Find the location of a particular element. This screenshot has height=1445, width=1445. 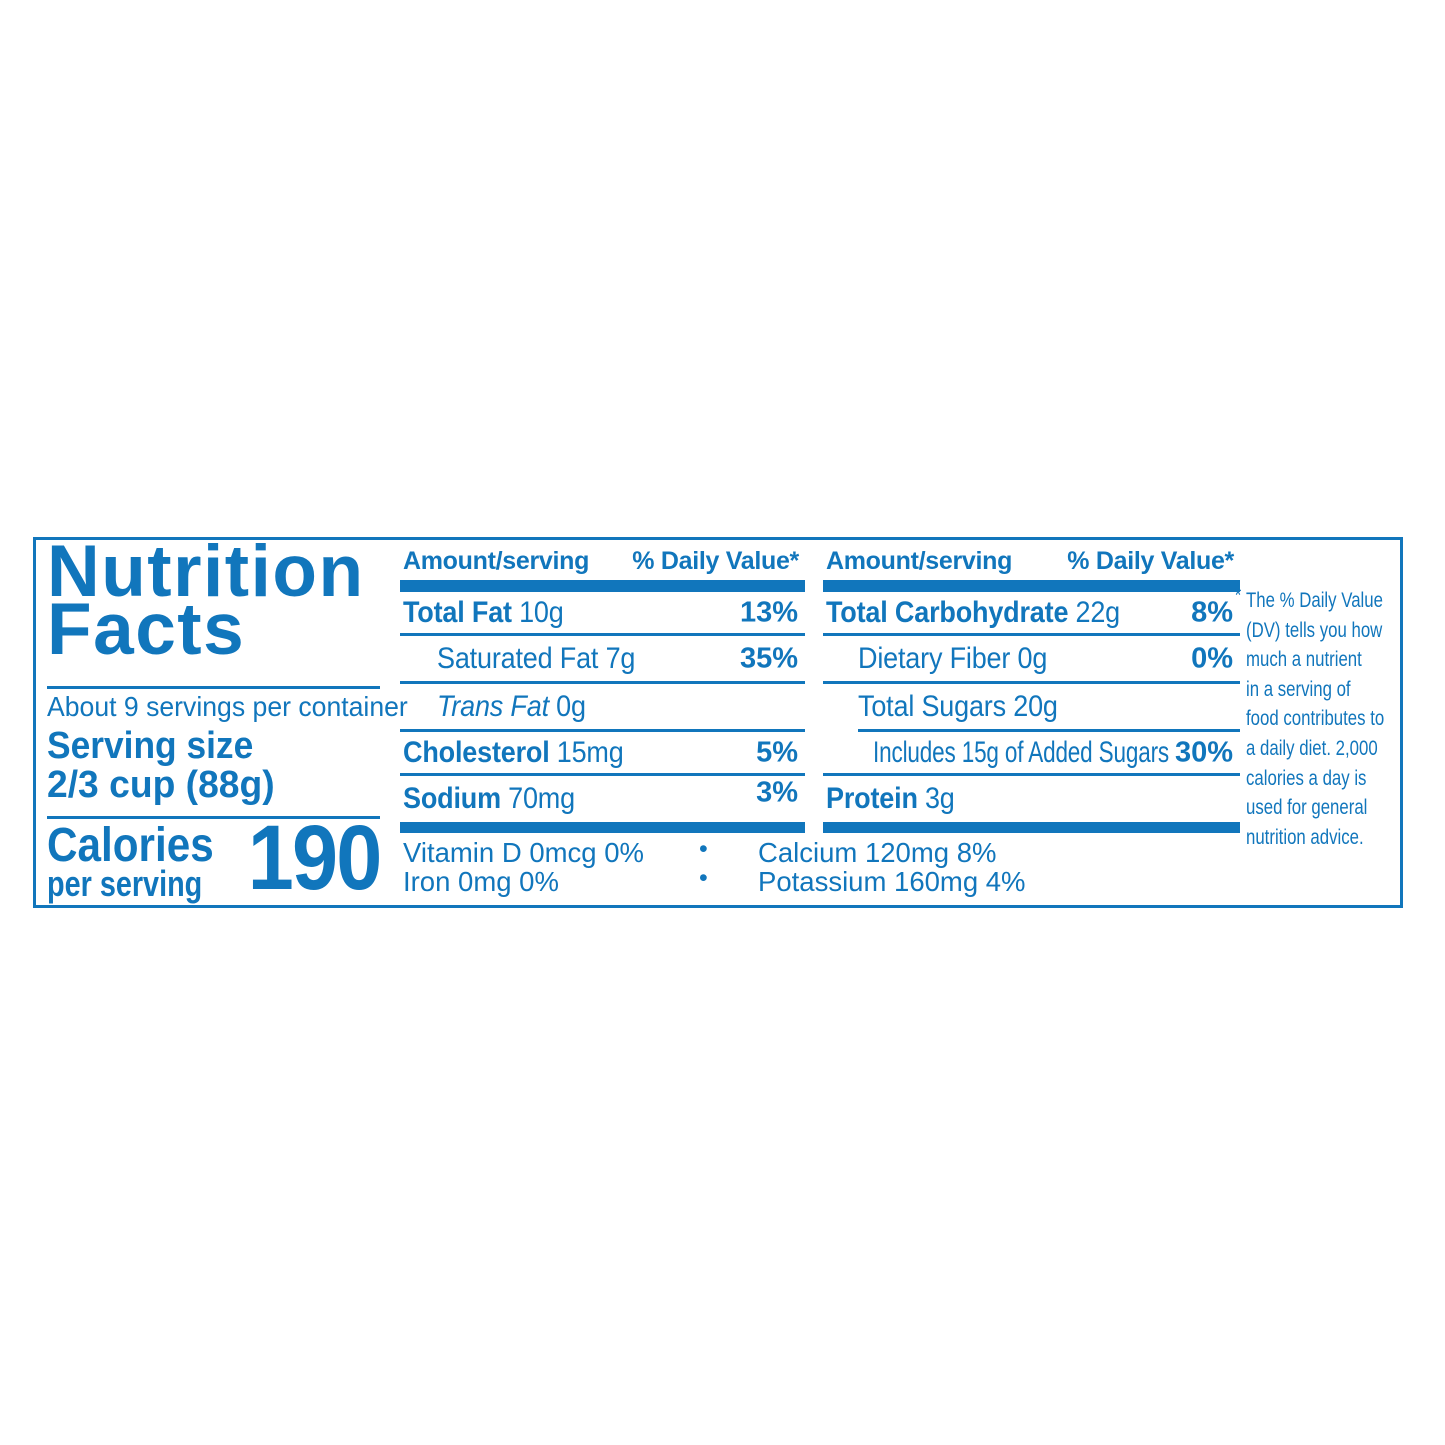

nutrient-row-added-sugars: Includes 15g of Added Sugars 30% is located at coordinates (1031, 752).